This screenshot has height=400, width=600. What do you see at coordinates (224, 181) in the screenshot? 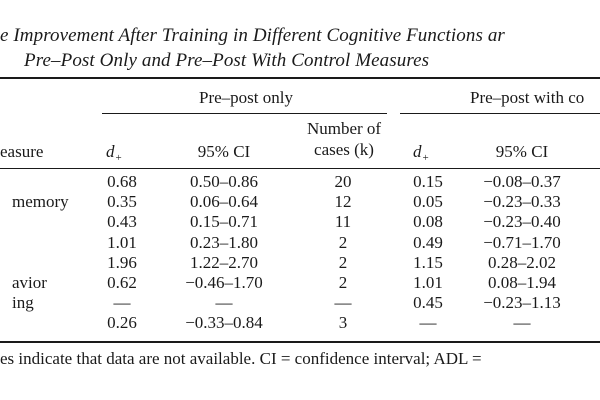
I see `cell-ci-pre-post: 0.50–0.86` at bounding box center [224, 181].